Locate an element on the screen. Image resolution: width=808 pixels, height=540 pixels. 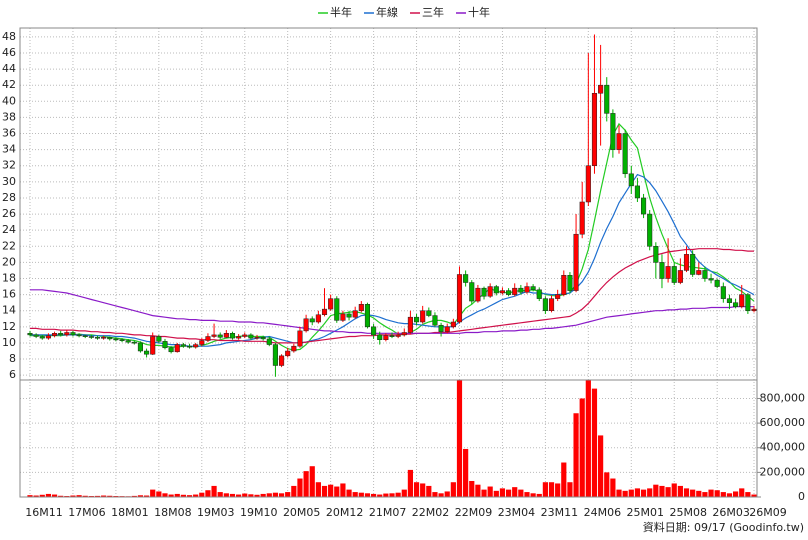
x-tick-label: 20M12 is located at coordinates (345, 512).